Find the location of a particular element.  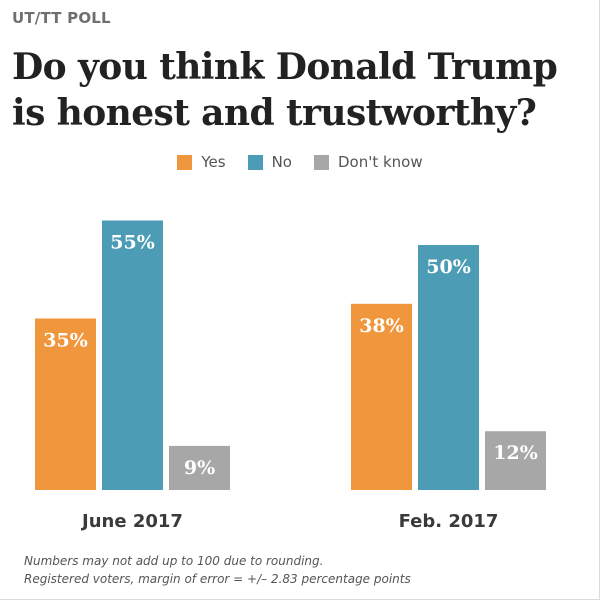

bar-yes-feb-2017 is located at coordinates (381, 396).